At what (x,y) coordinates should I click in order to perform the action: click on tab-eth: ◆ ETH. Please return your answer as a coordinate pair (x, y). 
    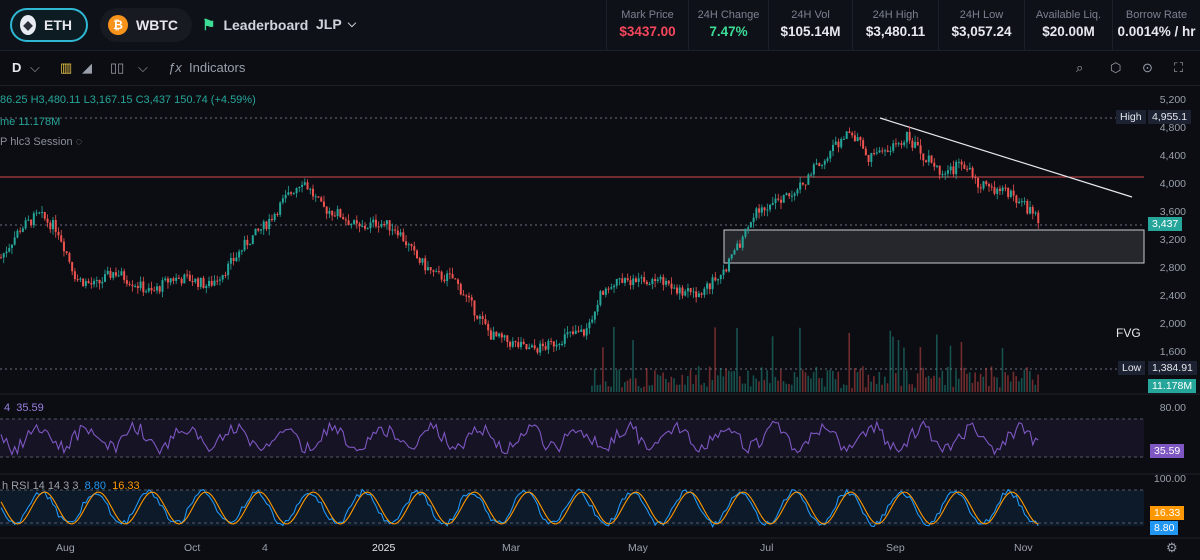
    Looking at the image, I should click on (49, 25).